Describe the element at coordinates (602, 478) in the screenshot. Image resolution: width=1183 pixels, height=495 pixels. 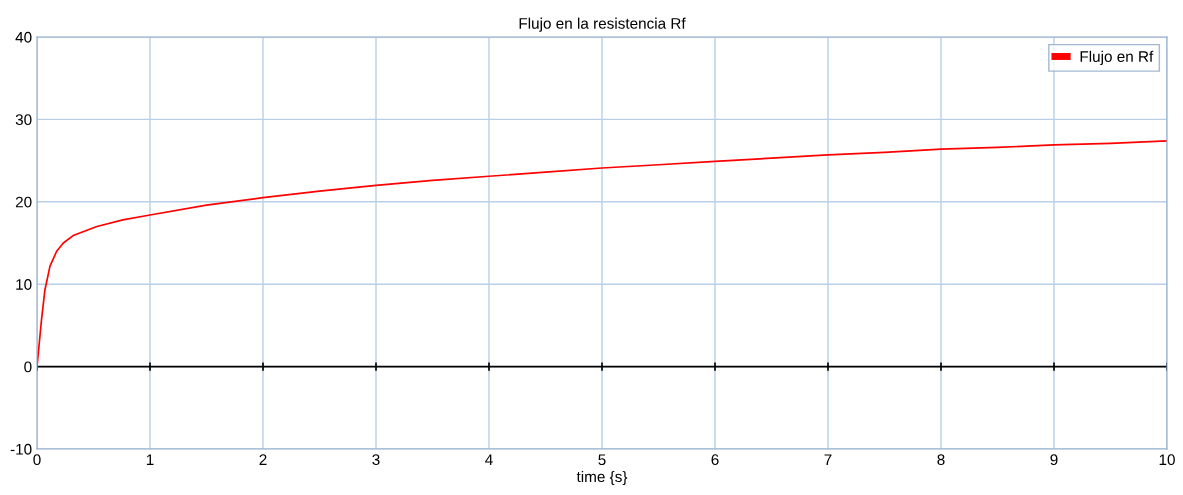
I see `x-axis-title: time {s}` at that location.